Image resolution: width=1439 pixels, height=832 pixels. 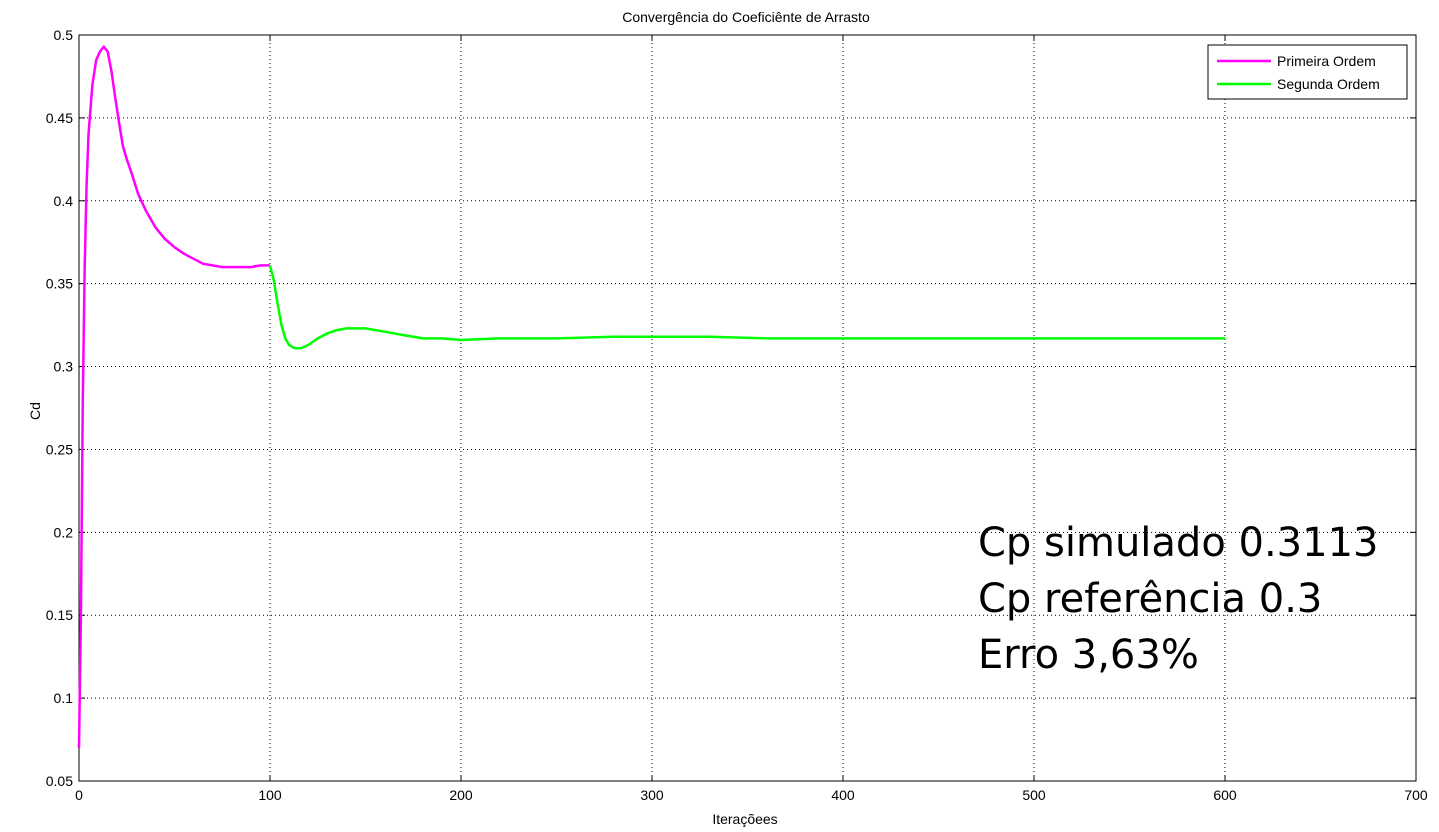 I want to click on x-tick-label: 700, so click(x=1416, y=795).